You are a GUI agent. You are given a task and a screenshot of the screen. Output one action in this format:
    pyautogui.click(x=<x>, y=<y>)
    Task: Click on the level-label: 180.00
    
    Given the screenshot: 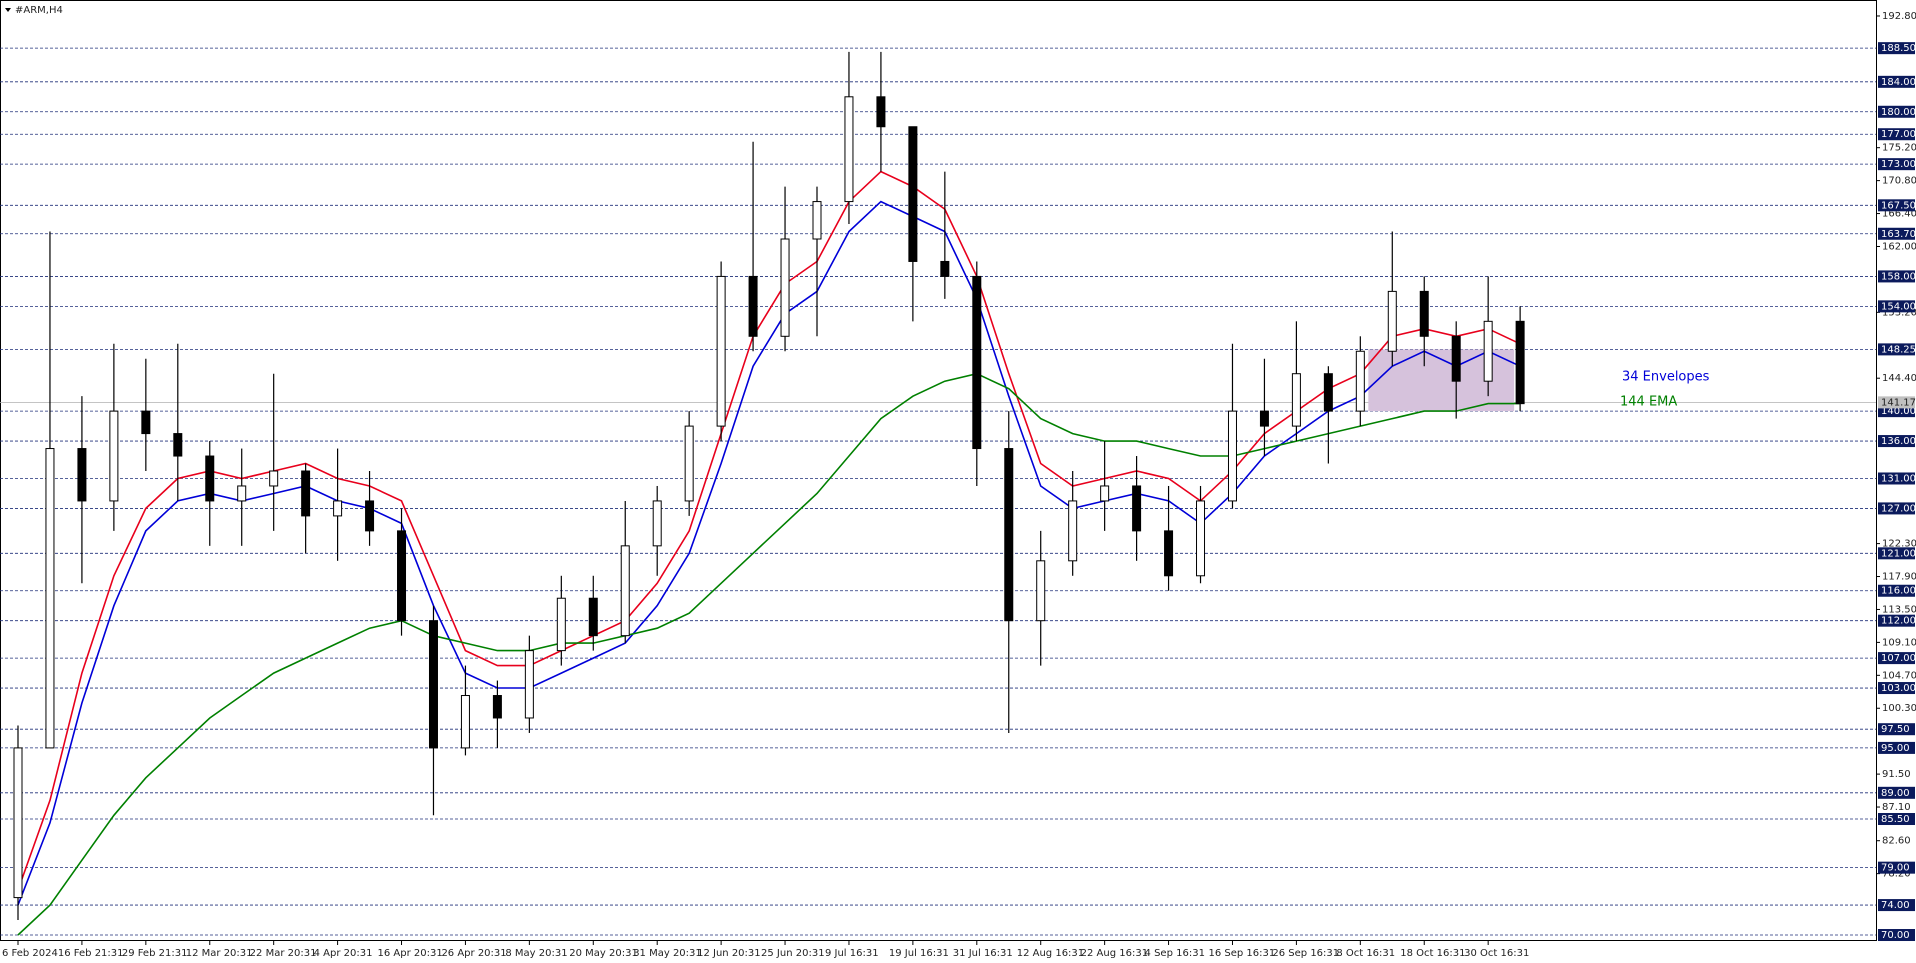 What is the action you would take?
    pyautogui.click(x=1898, y=112)
    